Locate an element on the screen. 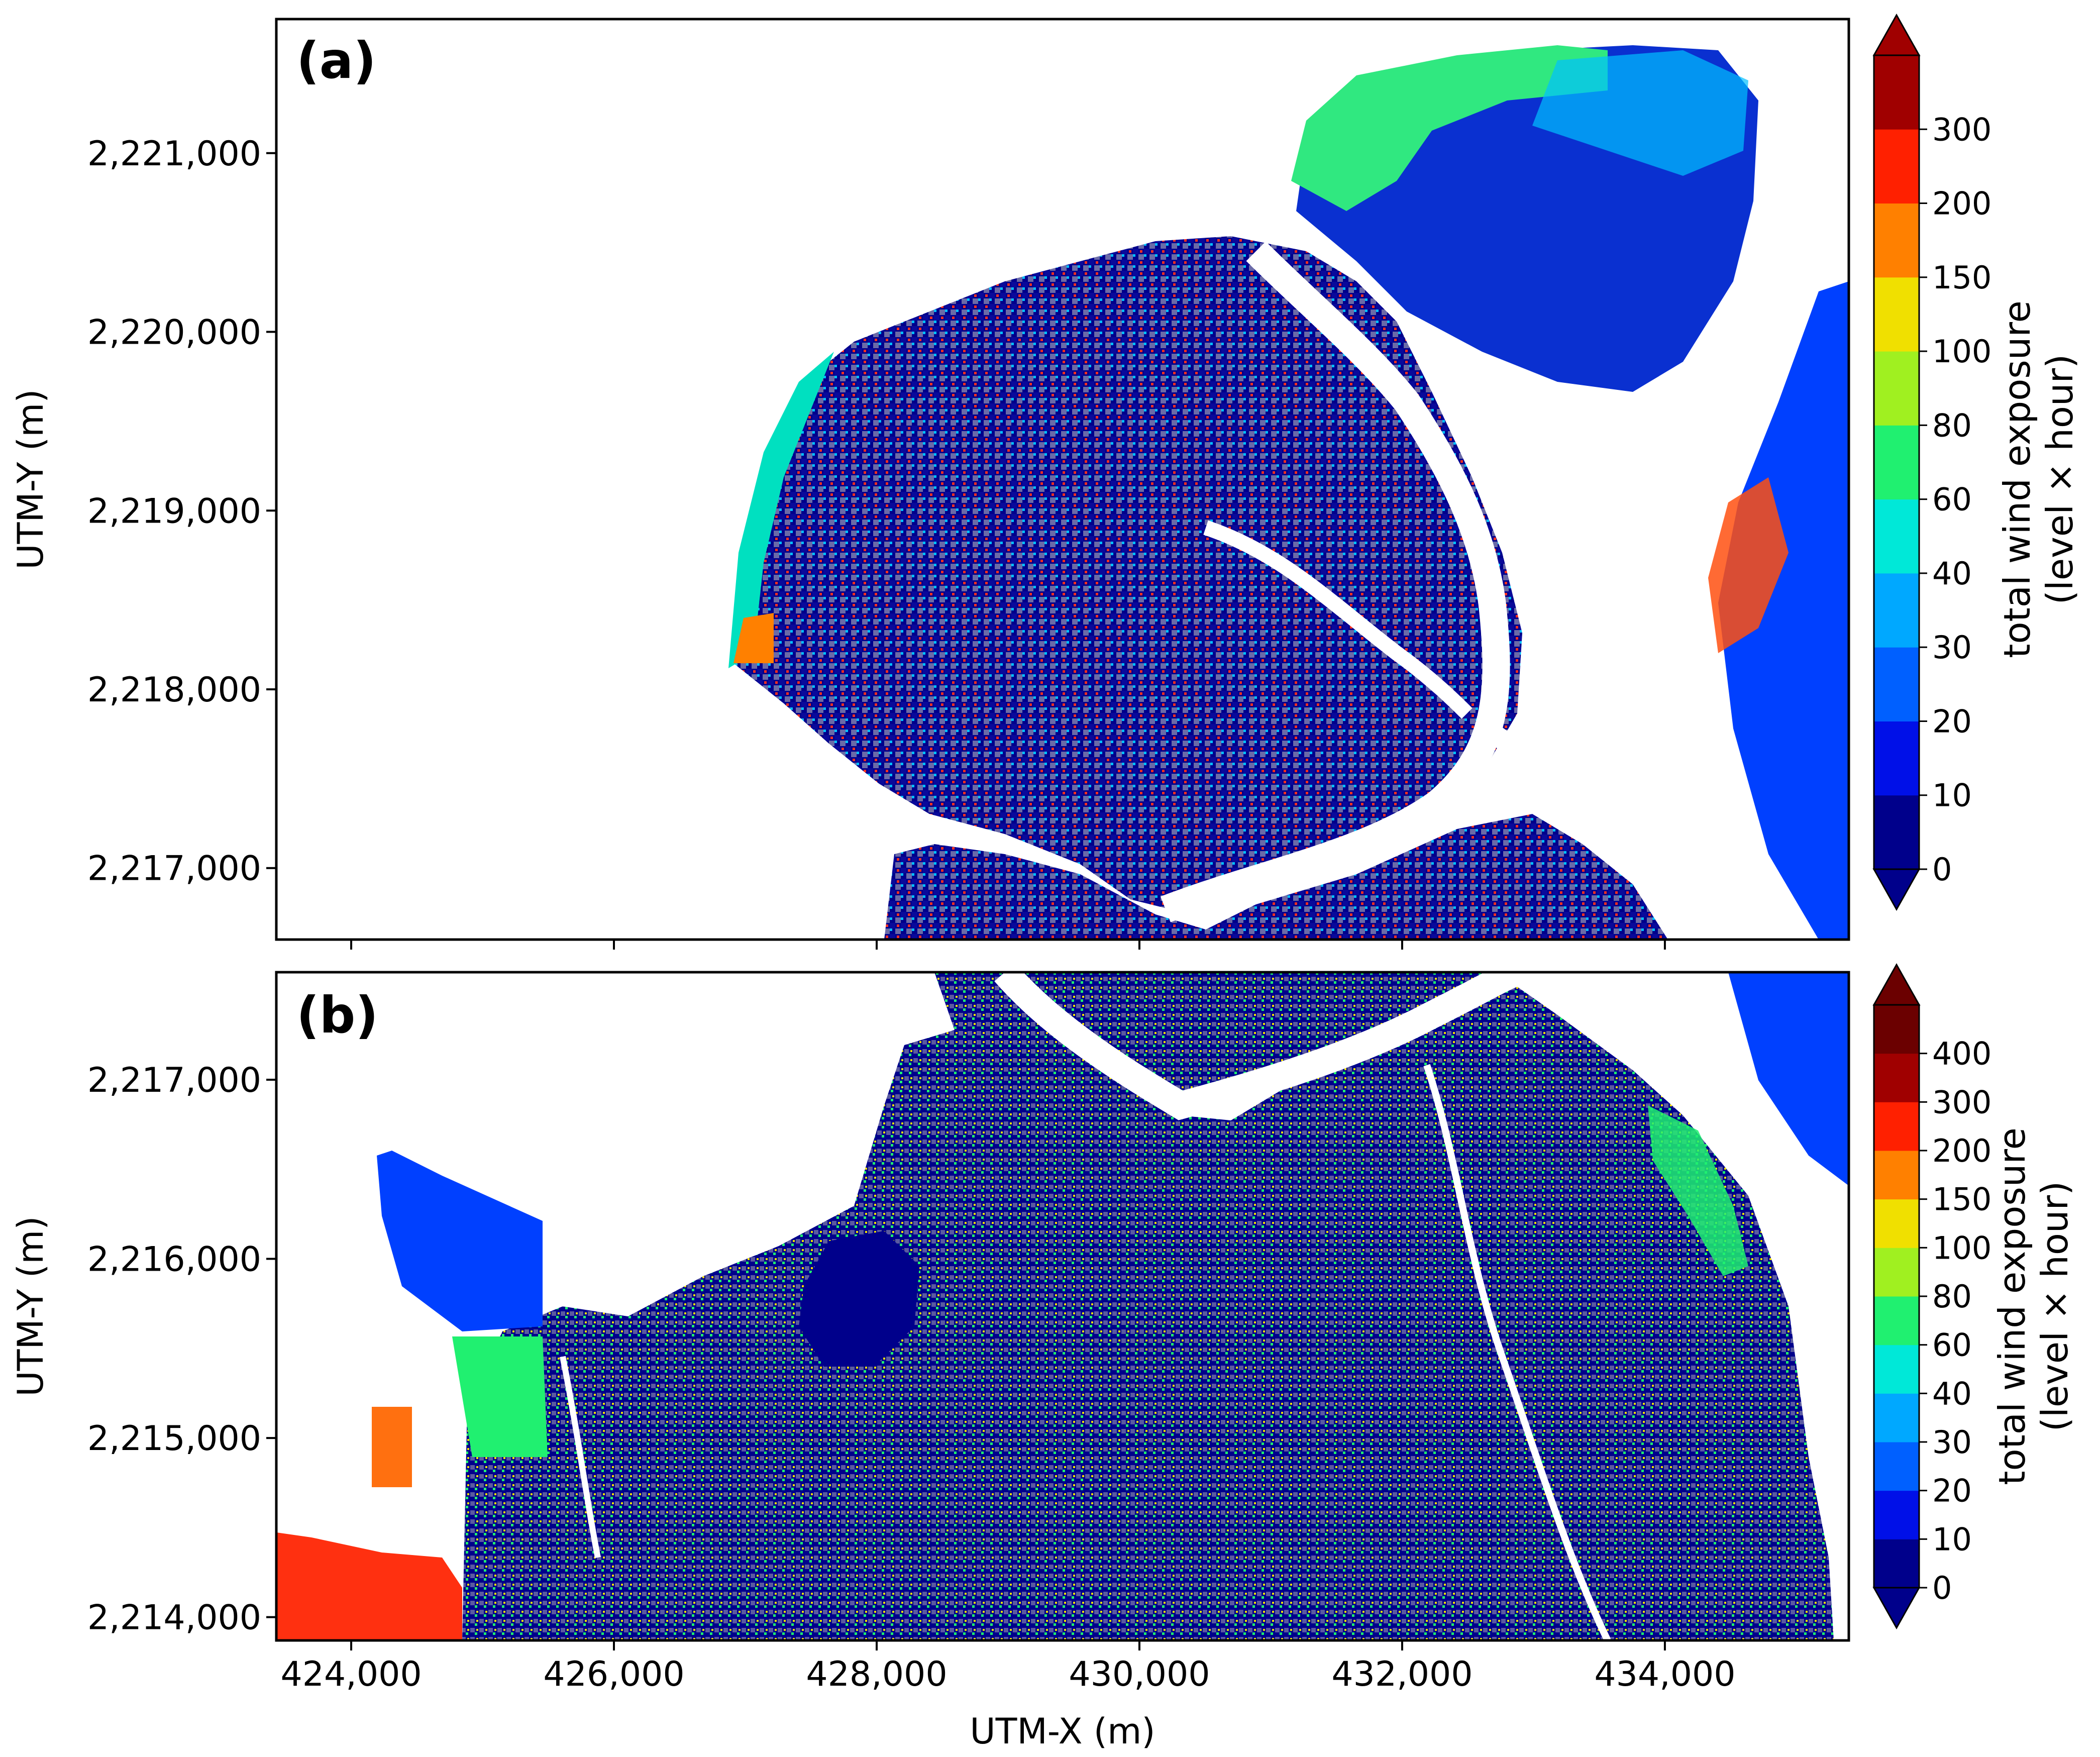 The width and height of the screenshot is (2100, 1757). panel-a-colorbar-level: 30 is located at coordinates (1952, 647).